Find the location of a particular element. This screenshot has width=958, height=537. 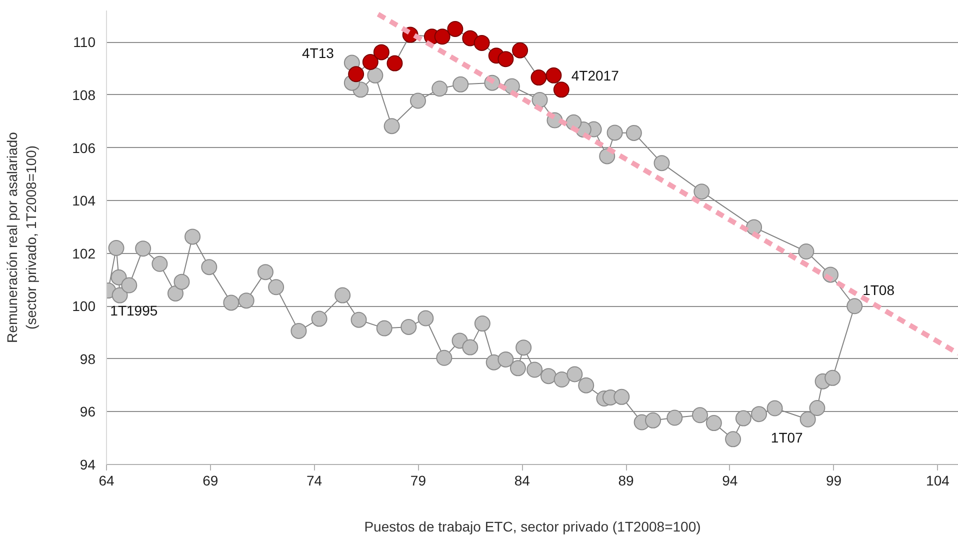

y-tick-label: 96 is located at coordinates (88, 412).